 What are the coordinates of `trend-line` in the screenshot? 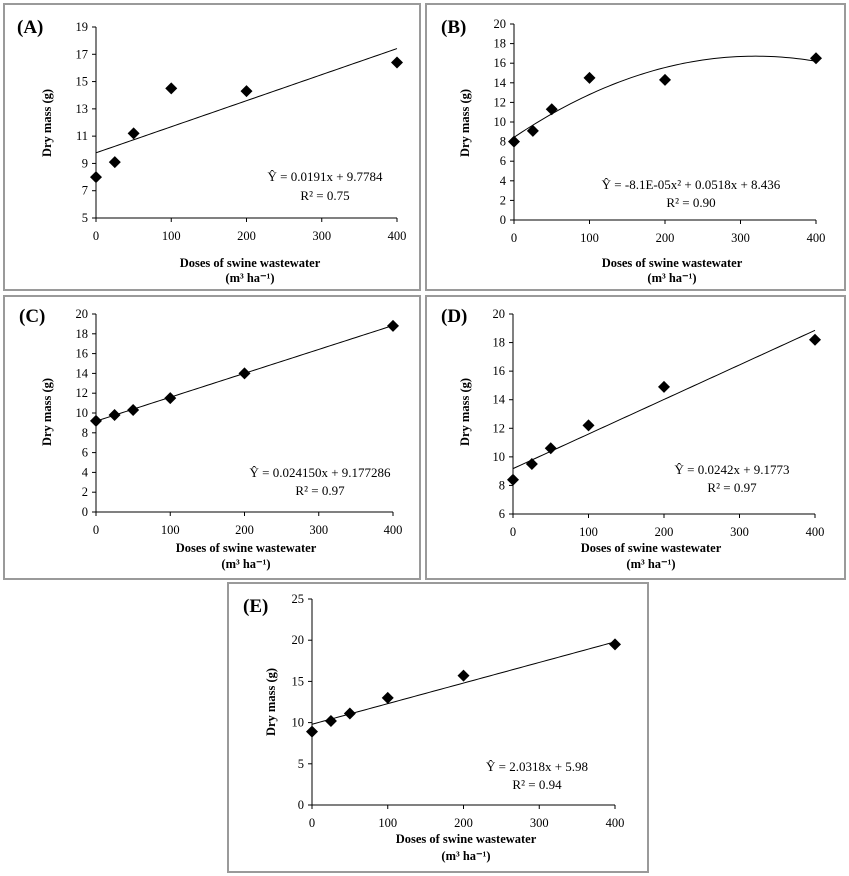 It's located at (664, 399).